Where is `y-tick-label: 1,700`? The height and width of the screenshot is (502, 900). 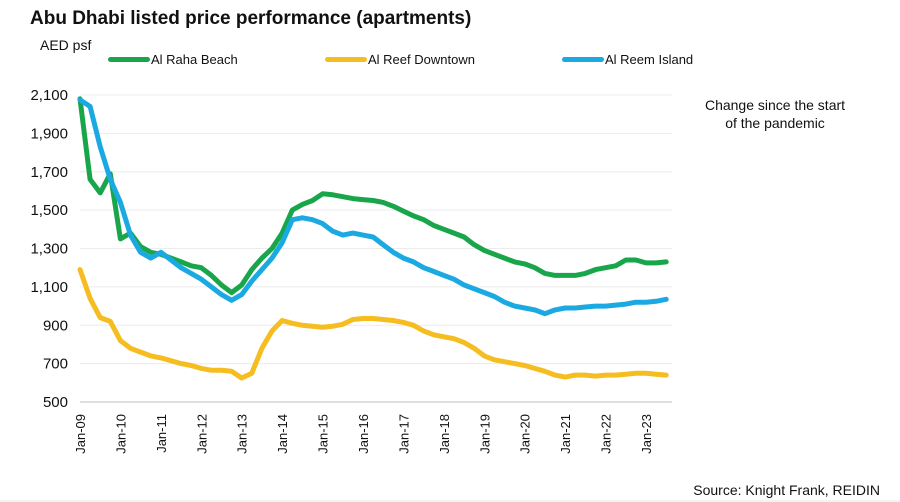
y-tick-label: 1,700 is located at coordinates (49, 172).